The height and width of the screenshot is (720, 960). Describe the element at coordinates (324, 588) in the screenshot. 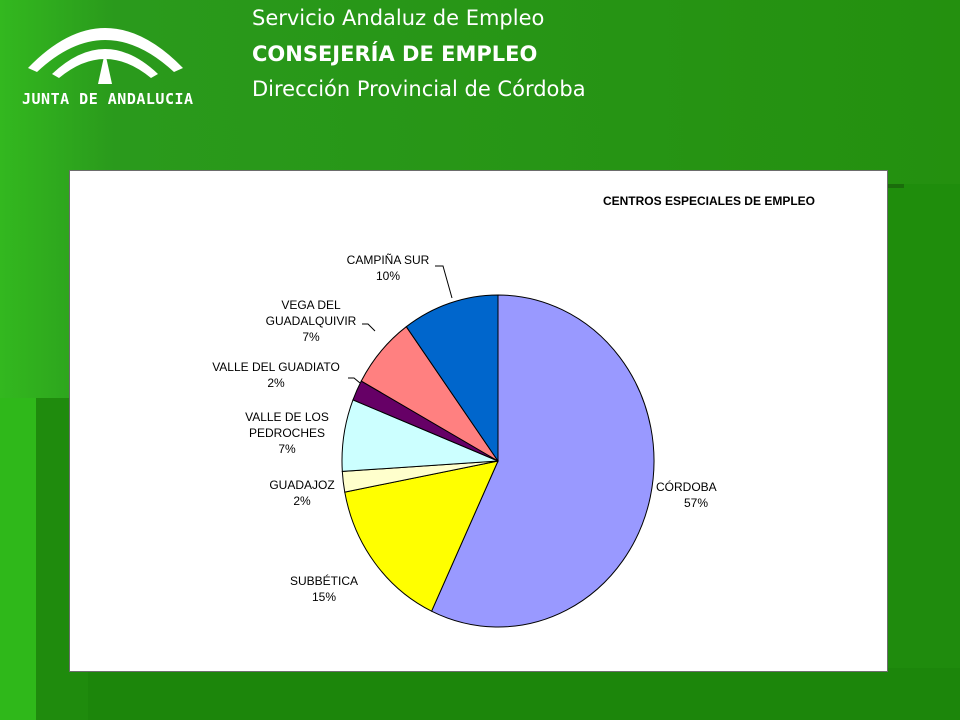

I see `slice-label: SUBBÉTICA 15%` at that location.